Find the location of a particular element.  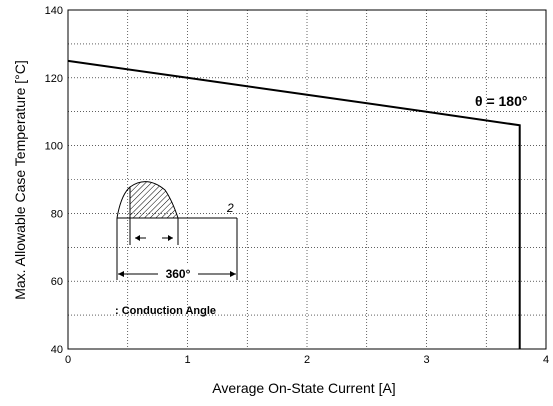

y-tick-label: 100 is located at coordinates (54, 147).